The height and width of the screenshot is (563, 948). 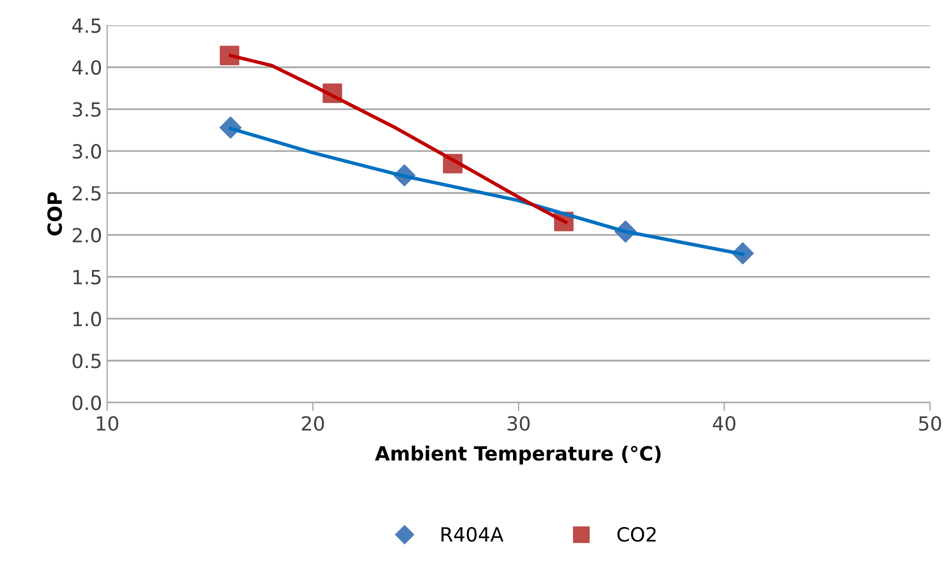 I want to click on y-tick-label: 0.5, so click(x=86, y=361).